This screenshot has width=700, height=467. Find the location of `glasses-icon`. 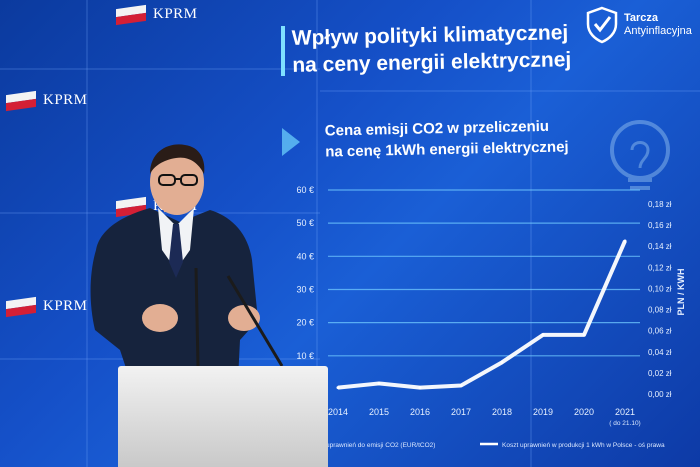

glasses-icon is located at coordinates (178, 180).